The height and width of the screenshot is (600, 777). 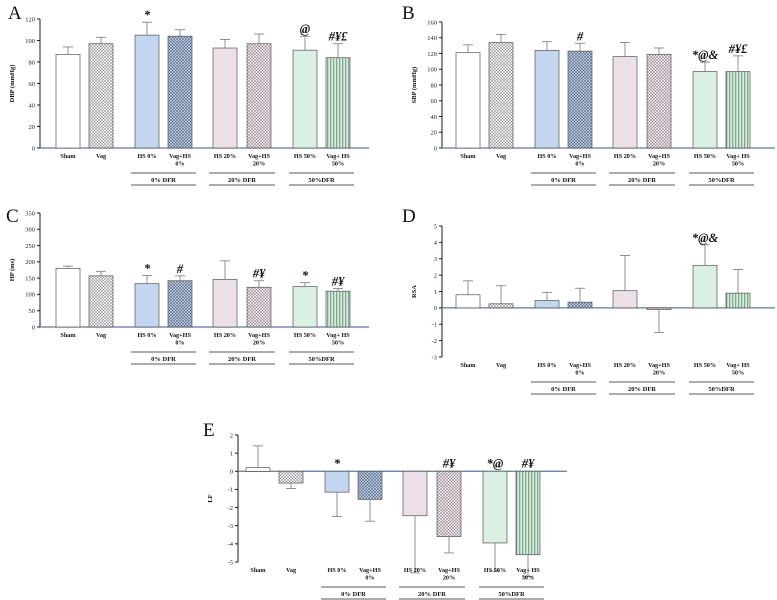 I want to click on y-axis-title: HP (ms), so click(x=12, y=270).